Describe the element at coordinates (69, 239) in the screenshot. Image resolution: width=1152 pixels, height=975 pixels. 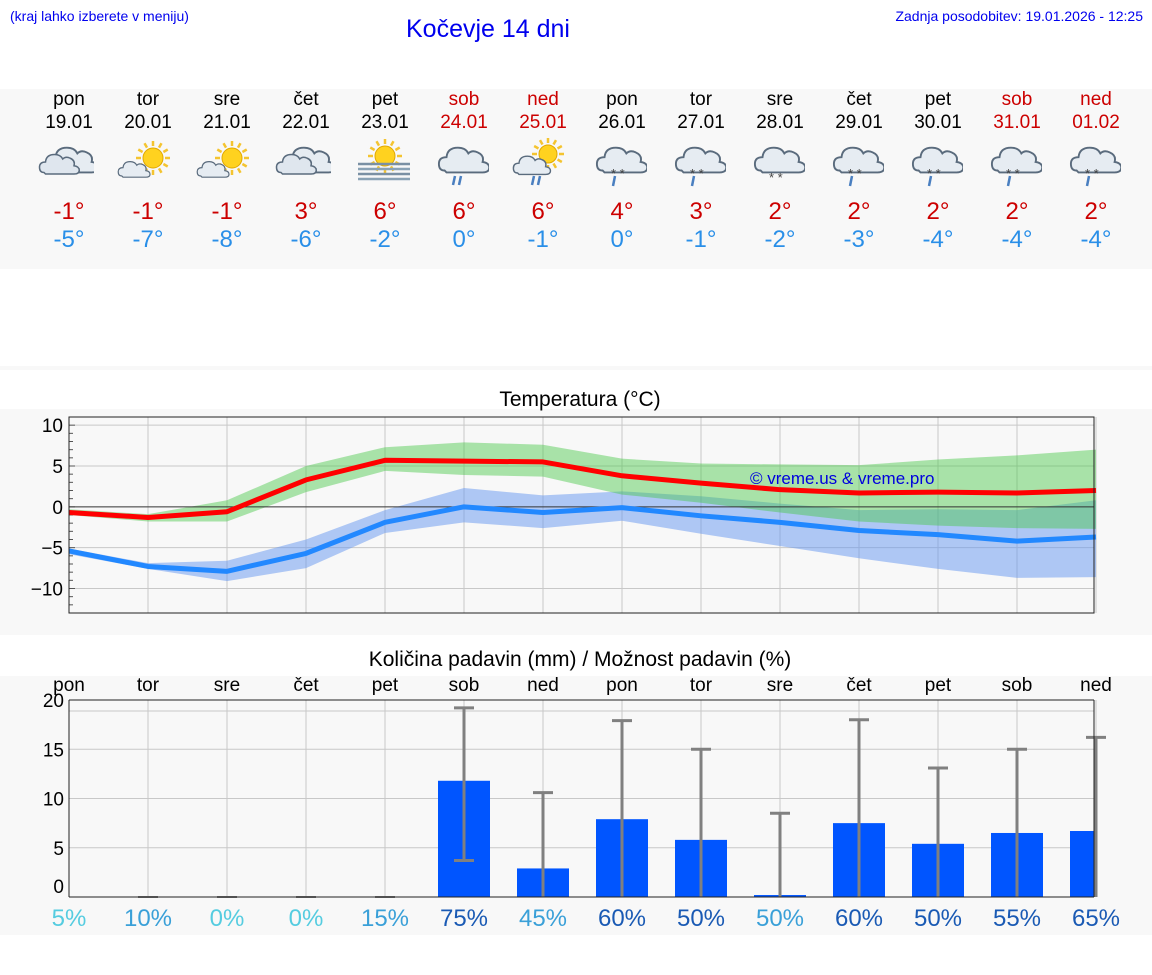
I see `temp-min: -5°` at that location.